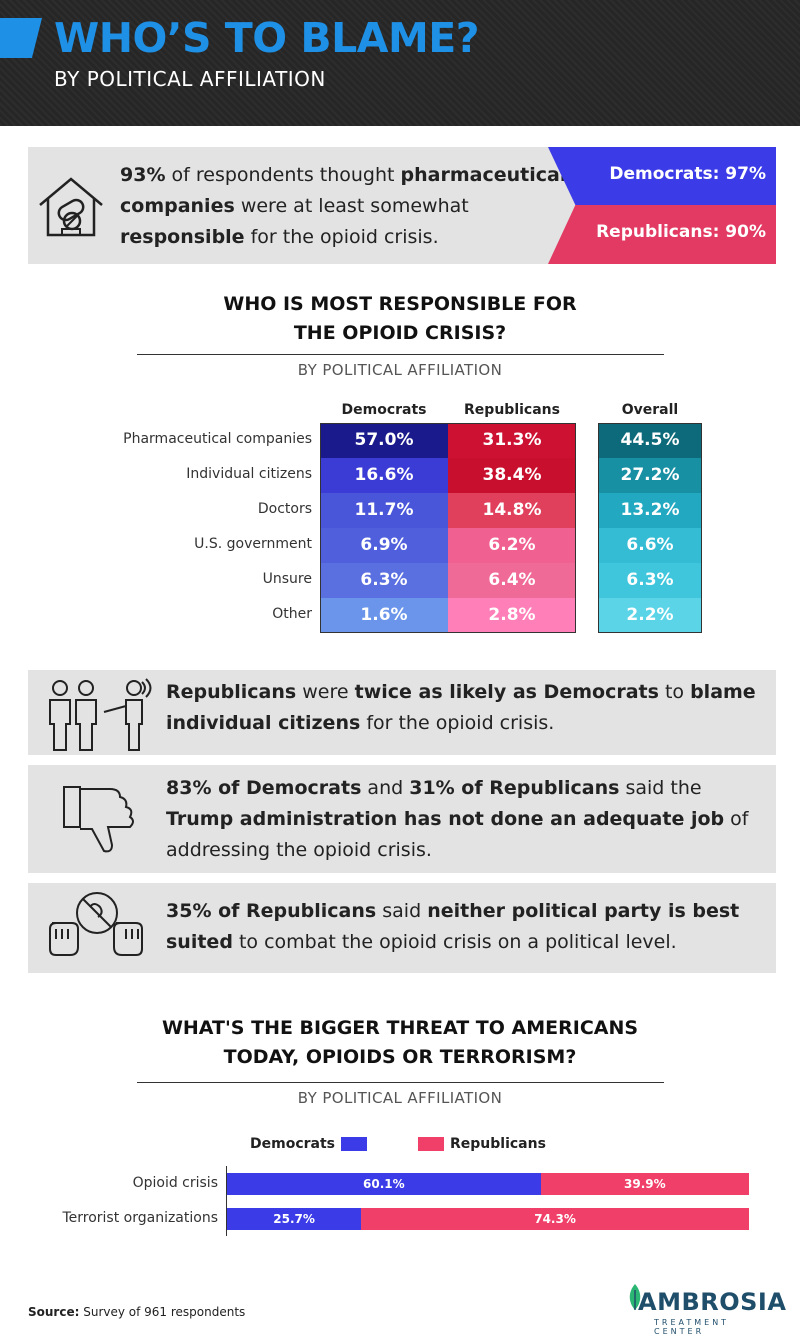 The height and width of the screenshot is (1342, 800). What do you see at coordinates (253, 544) in the screenshot?
I see `row-label: U.S. government` at bounding box center [253, 544].